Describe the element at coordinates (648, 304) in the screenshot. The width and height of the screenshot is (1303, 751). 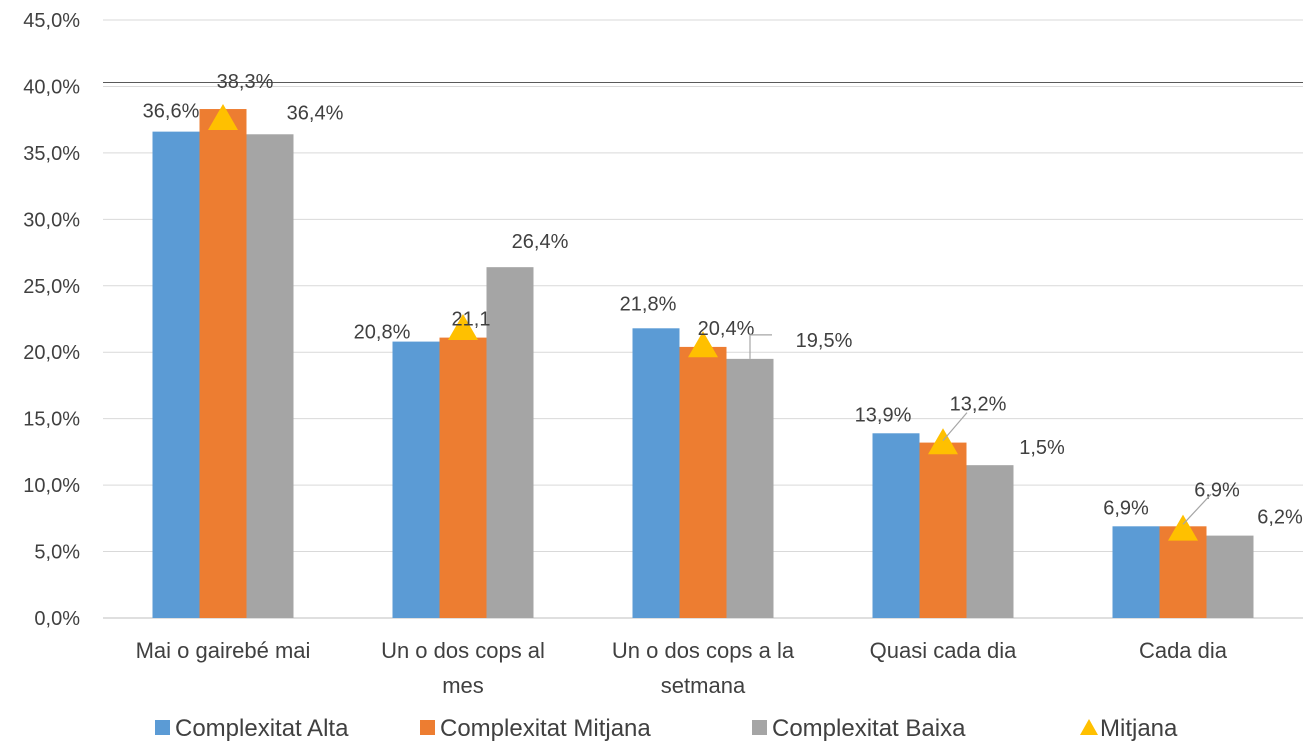
I see `data-label: 21,8%` at that location.